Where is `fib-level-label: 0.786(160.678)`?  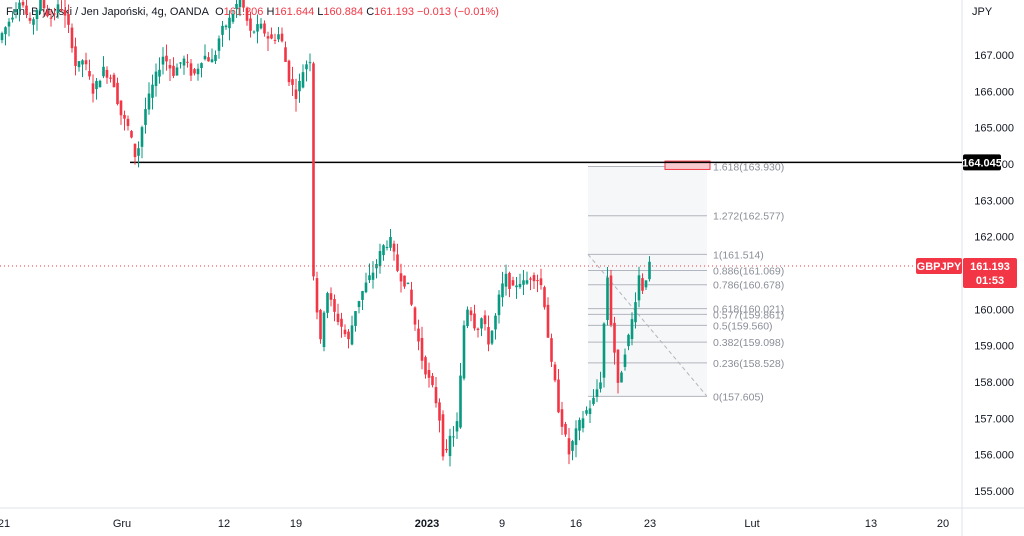 fib-level-label: 0.786(160.678) is located at coordinates (748, 286).